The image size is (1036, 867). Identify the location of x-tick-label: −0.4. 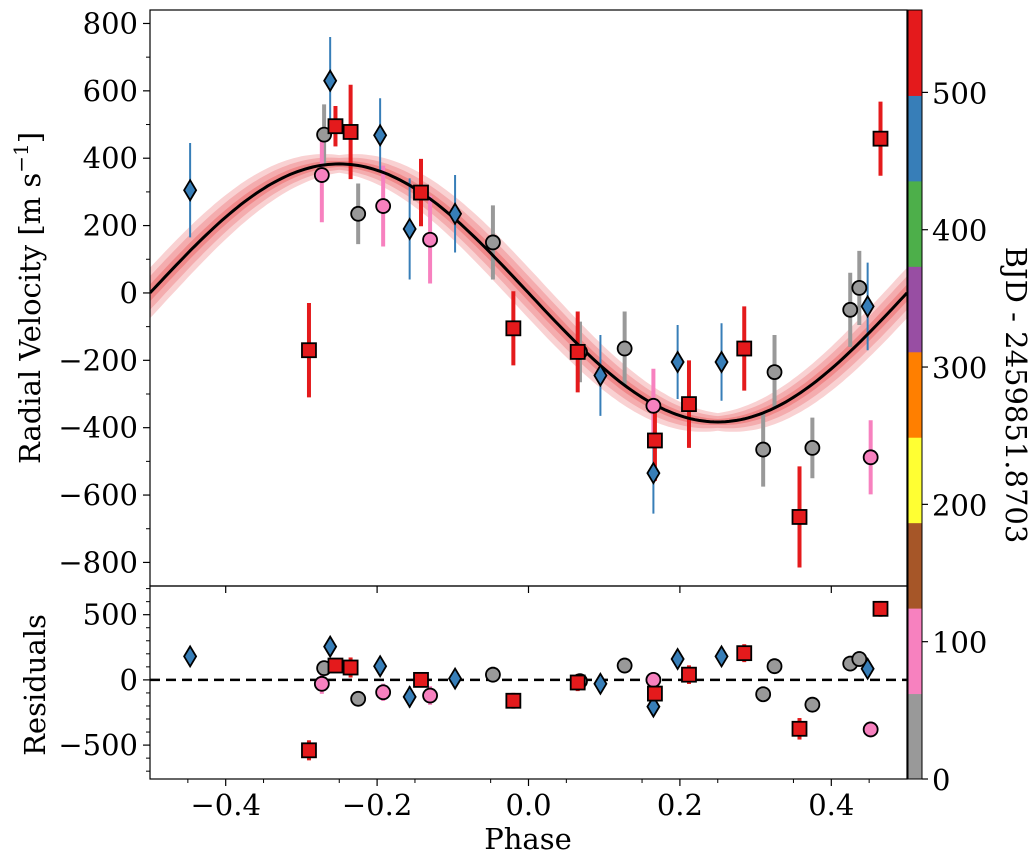
(225, 805).